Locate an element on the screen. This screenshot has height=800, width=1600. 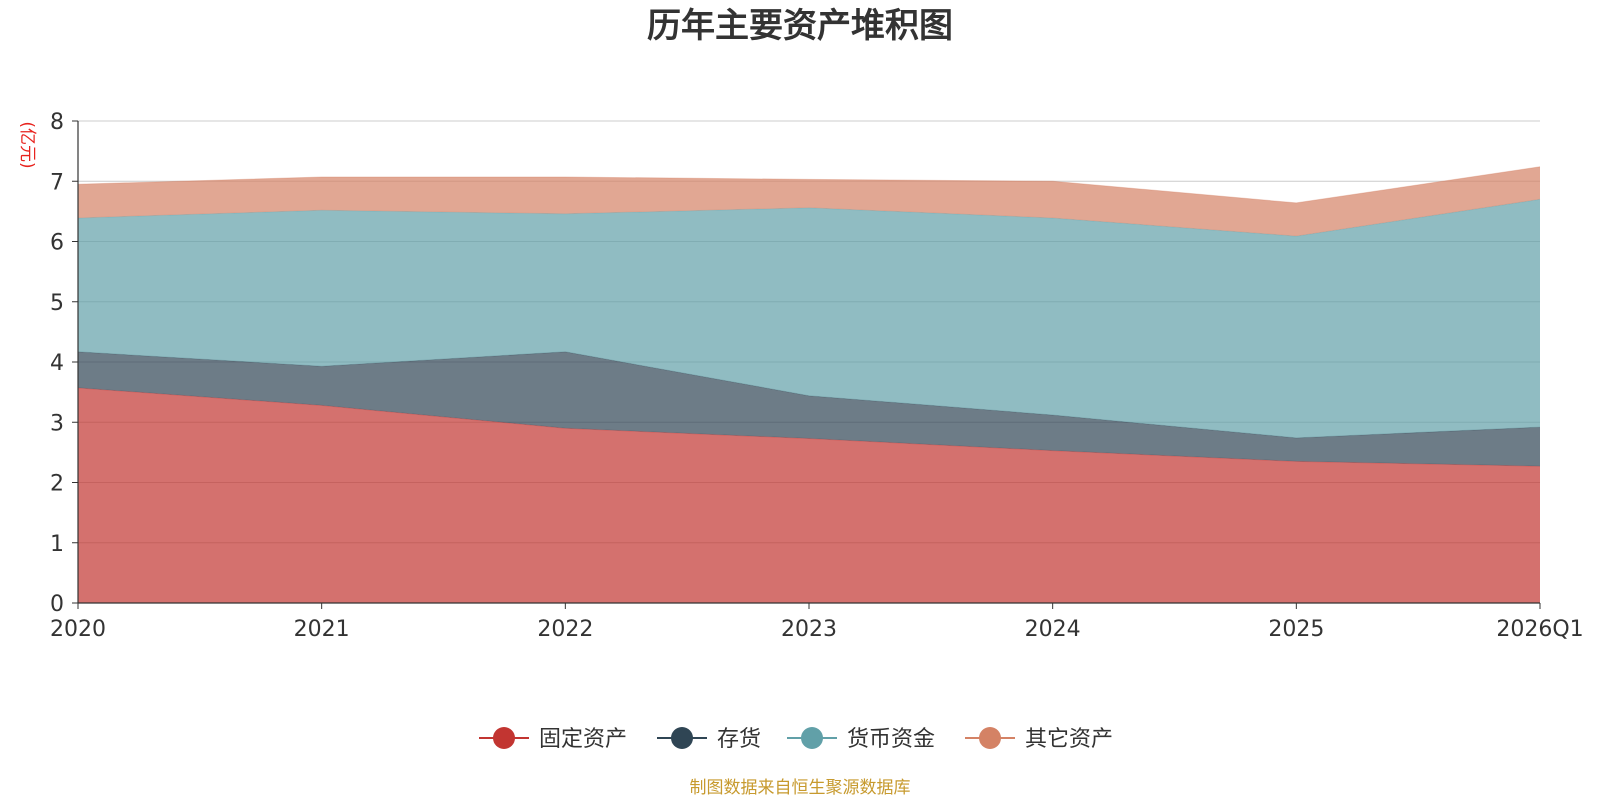
y-tick-label: 8 is located at coordinates (57, 122).